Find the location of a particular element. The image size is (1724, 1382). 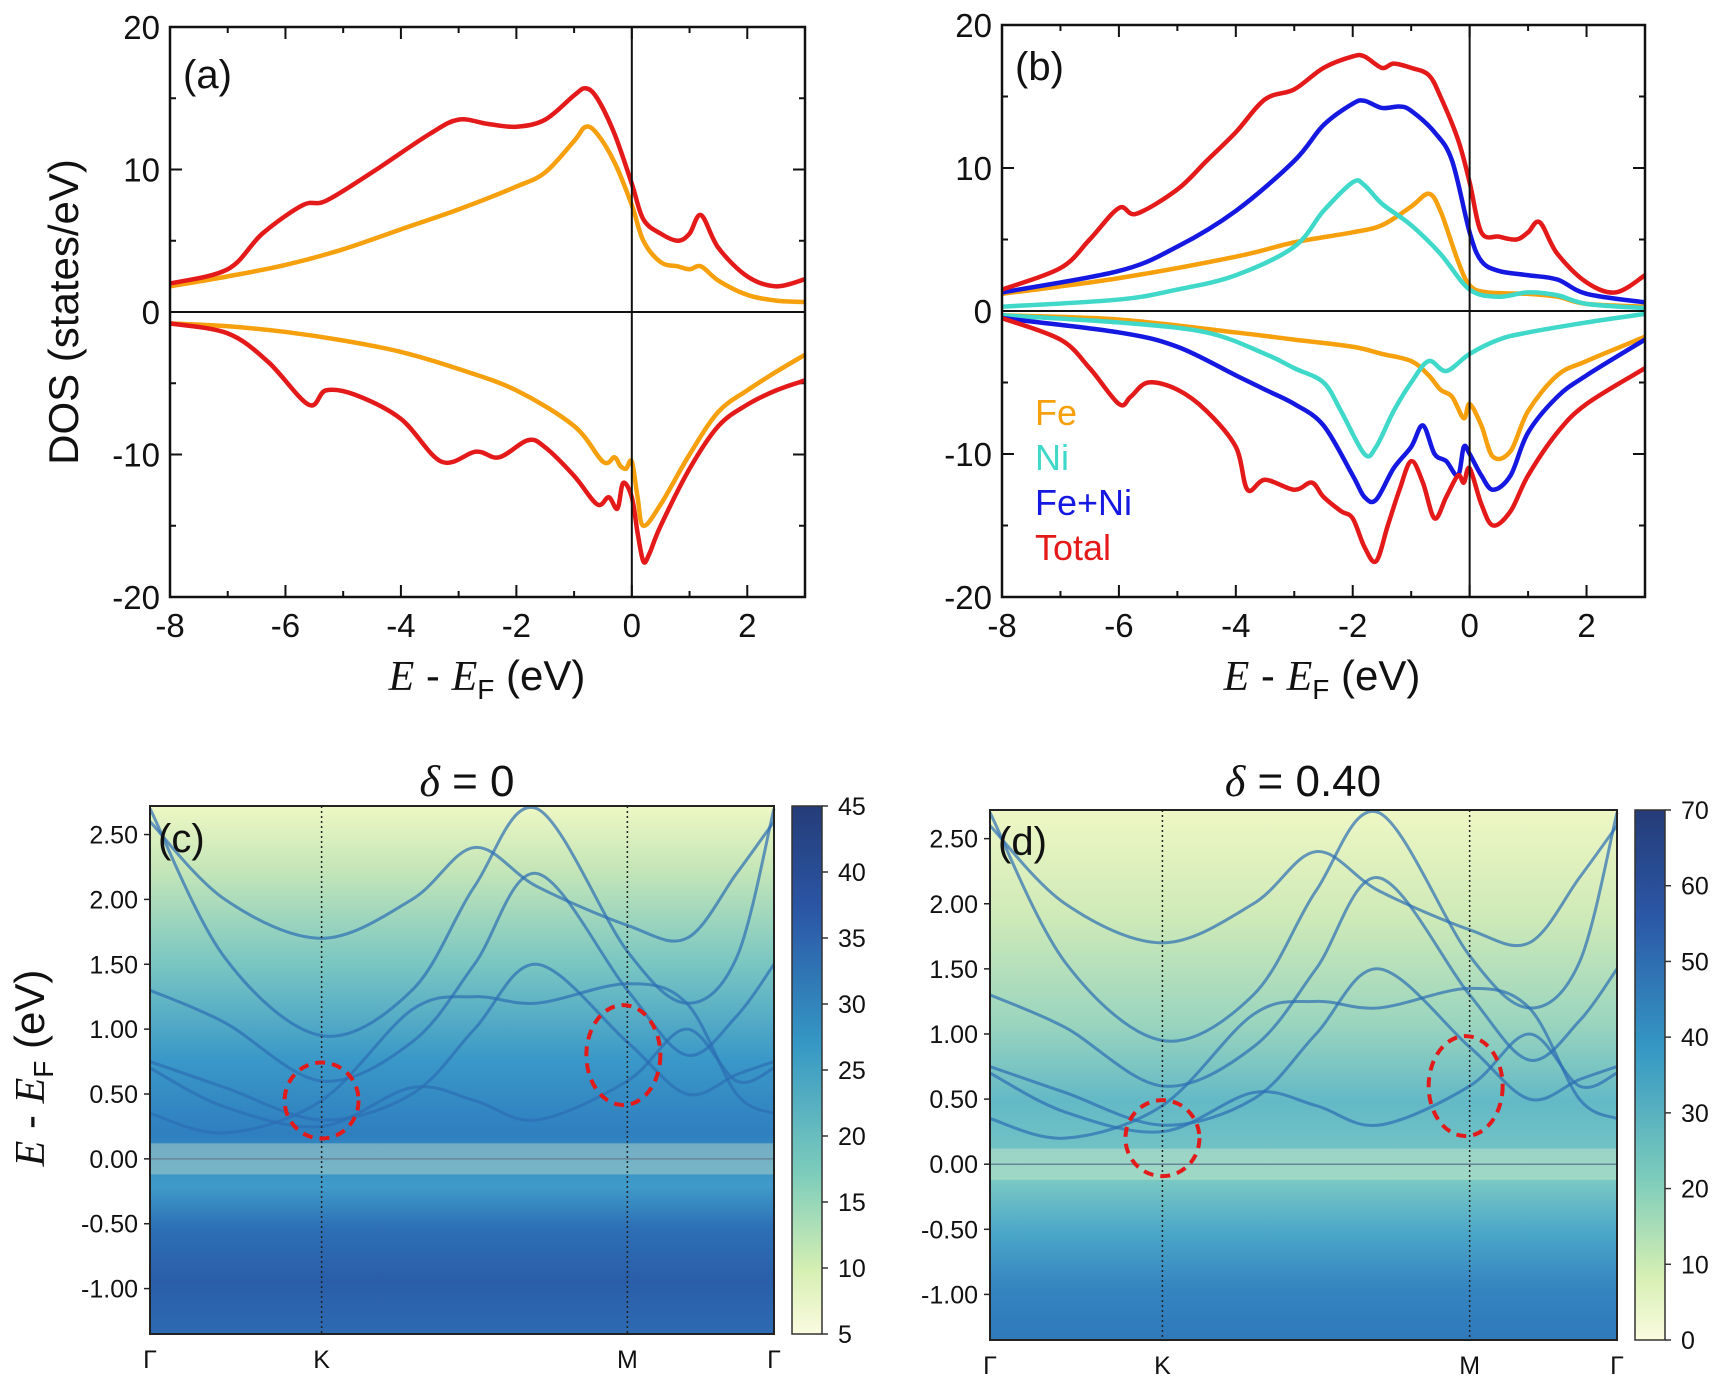

x-tick-label: 0 is located at coordinates (632, 625).